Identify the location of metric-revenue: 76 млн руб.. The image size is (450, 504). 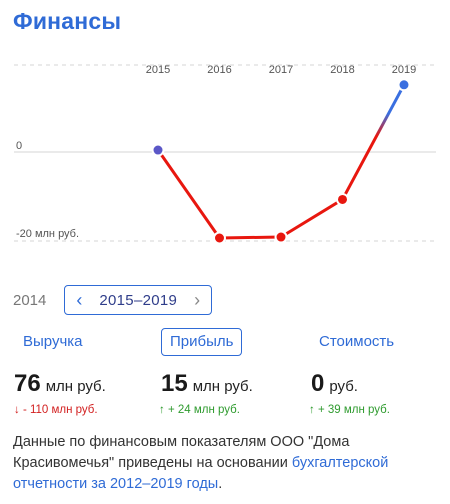
(60, 384).